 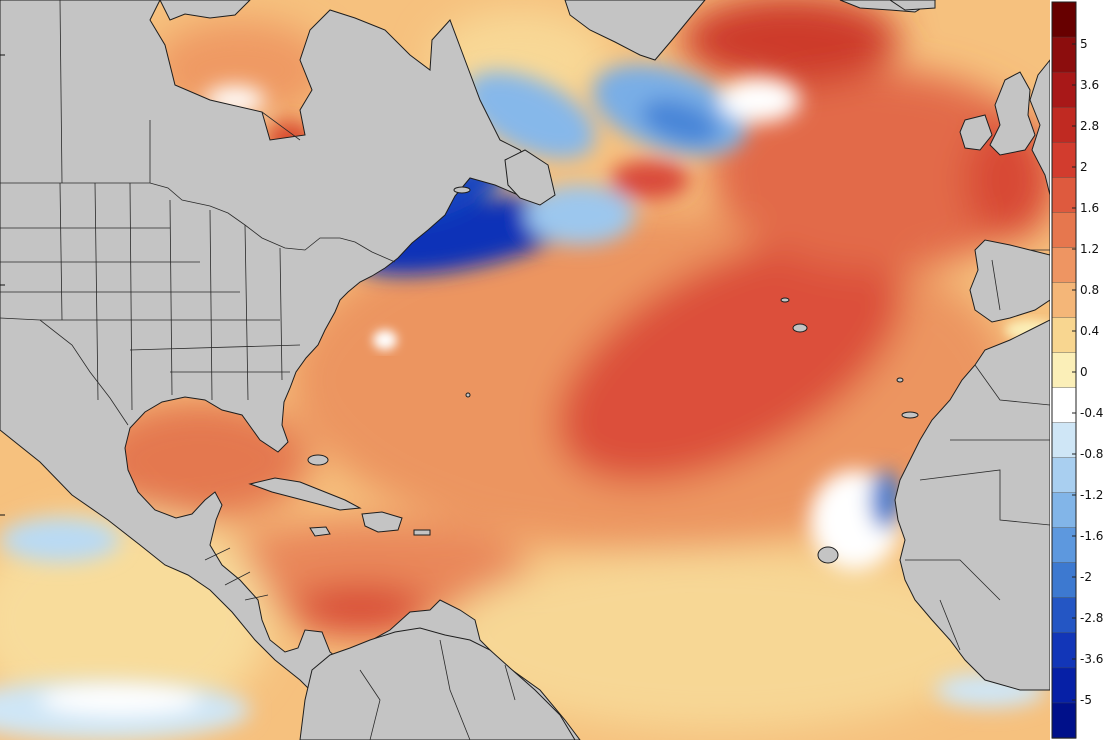 I want to click on colorbar-swatches, so click(x=1064, y=370).